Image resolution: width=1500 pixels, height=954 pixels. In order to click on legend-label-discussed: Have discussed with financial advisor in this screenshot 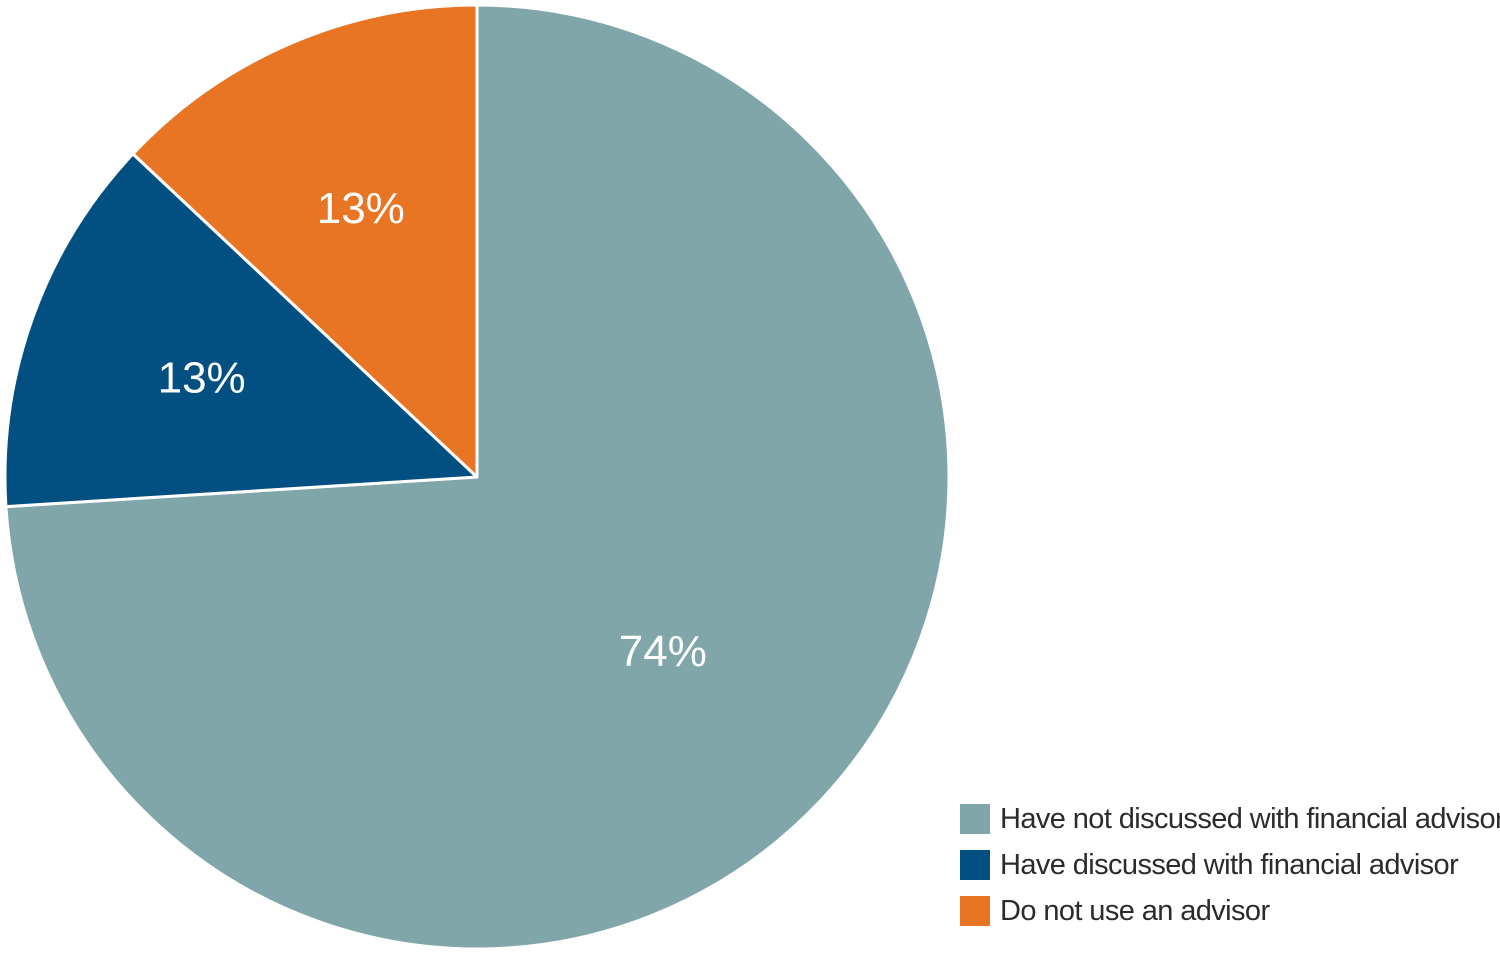, I will do `click(1229, 864)`.